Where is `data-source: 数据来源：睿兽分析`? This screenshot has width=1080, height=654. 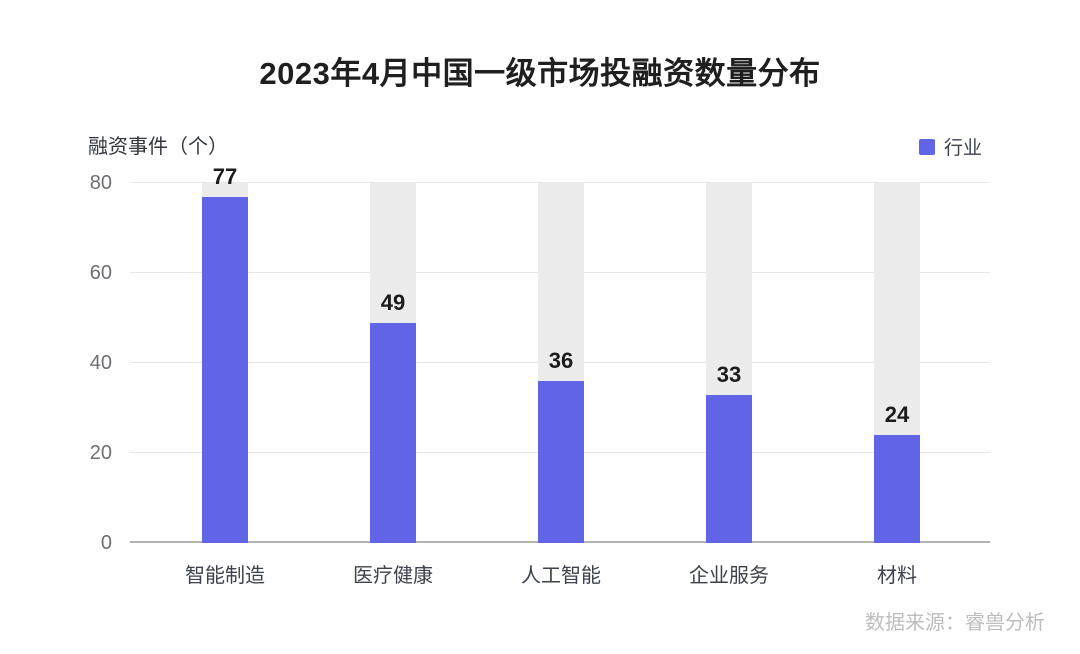 data-source: 数据来源：睿兽分析 is located at coordinates (955, 623).